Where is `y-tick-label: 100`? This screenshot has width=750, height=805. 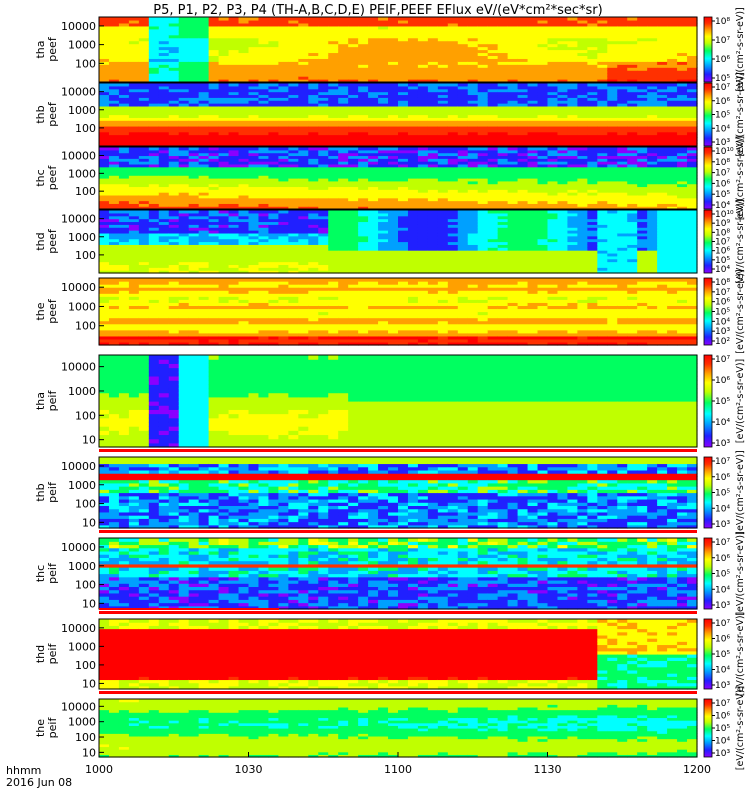
y-tick-label: 100 is located at coordinates (85, 63).